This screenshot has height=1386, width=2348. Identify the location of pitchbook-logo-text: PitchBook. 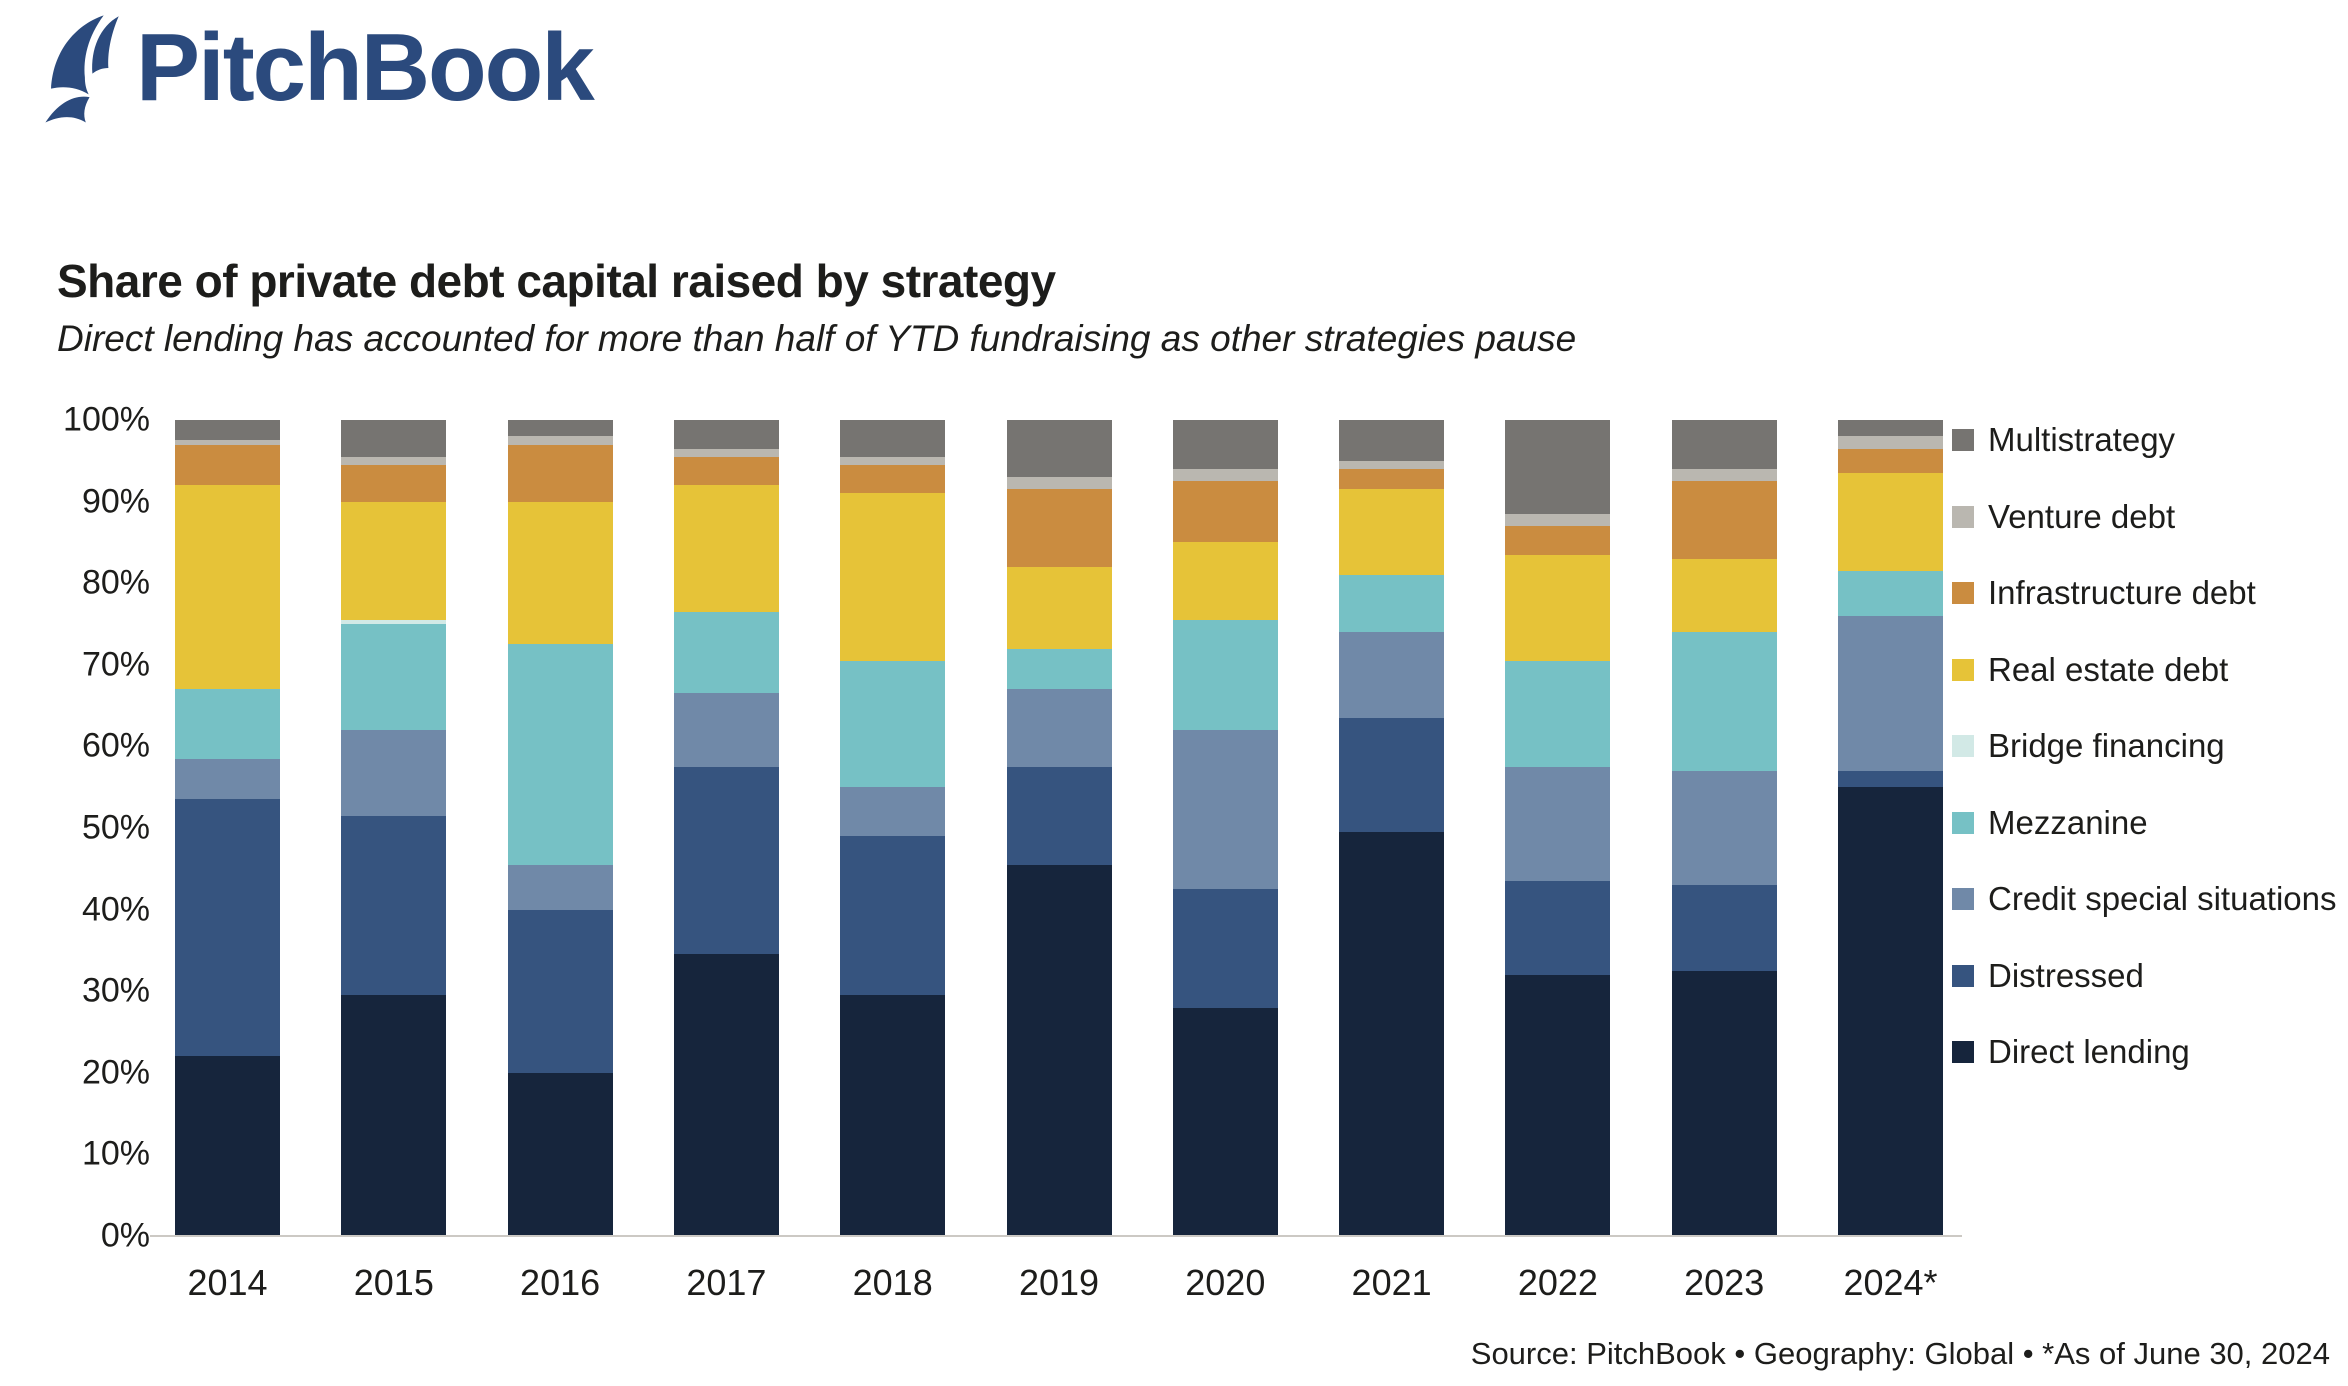
(365, 67).